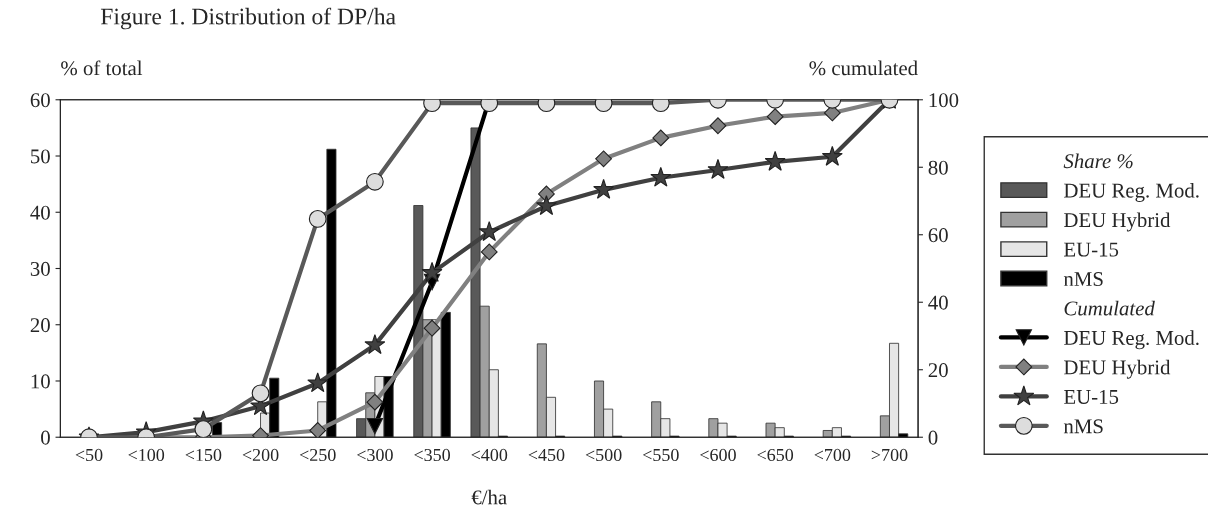 The image size is (1208, 509). Describe the element at coordinates (938, 167) in the screenshot. I see `y2-tick-label: 80` at that location.